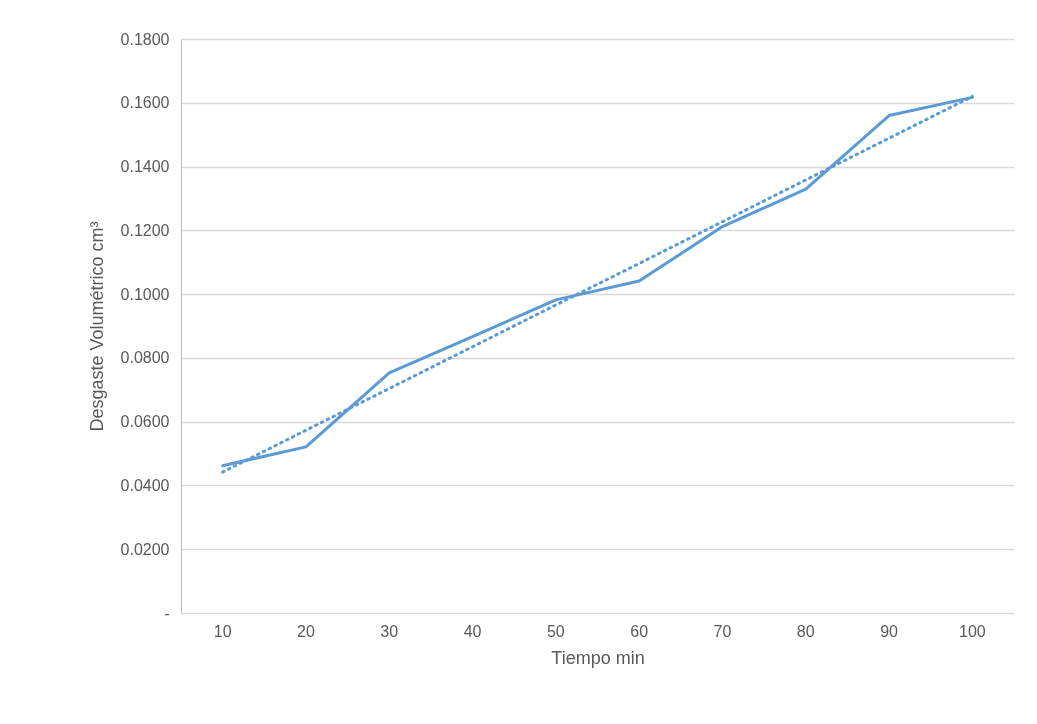 This screenshot has height=724, width=1037. I want to click on x-tick-label: 20, so click(306, 631).